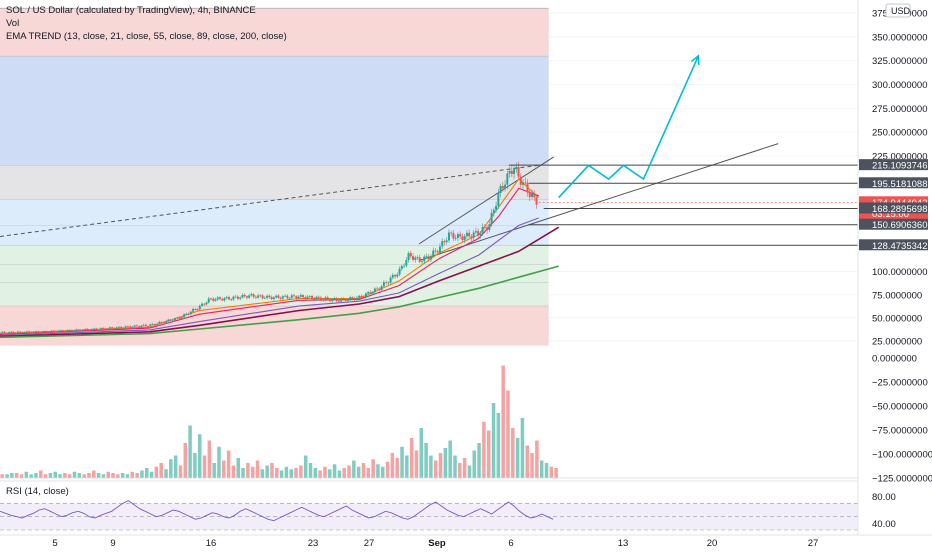 Image resolution: width=932 pixels, height=555 pixels. Describe the element at coordinates (894, 359) in the screenshot. I see `volume-tick-label: 0.0000000` at that location.